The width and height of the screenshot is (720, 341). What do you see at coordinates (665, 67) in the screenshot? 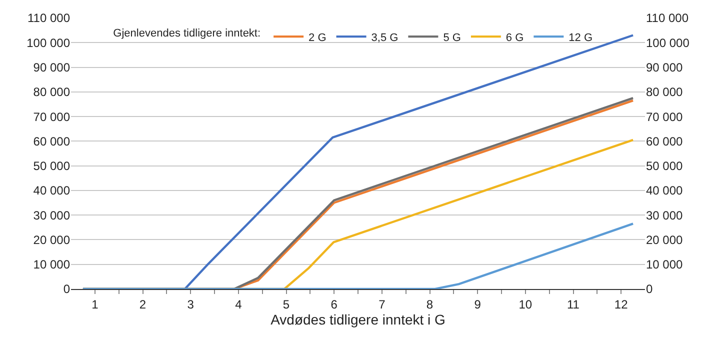
I see `y2-tick-label: 90 000` at bounding box center [665, 67].